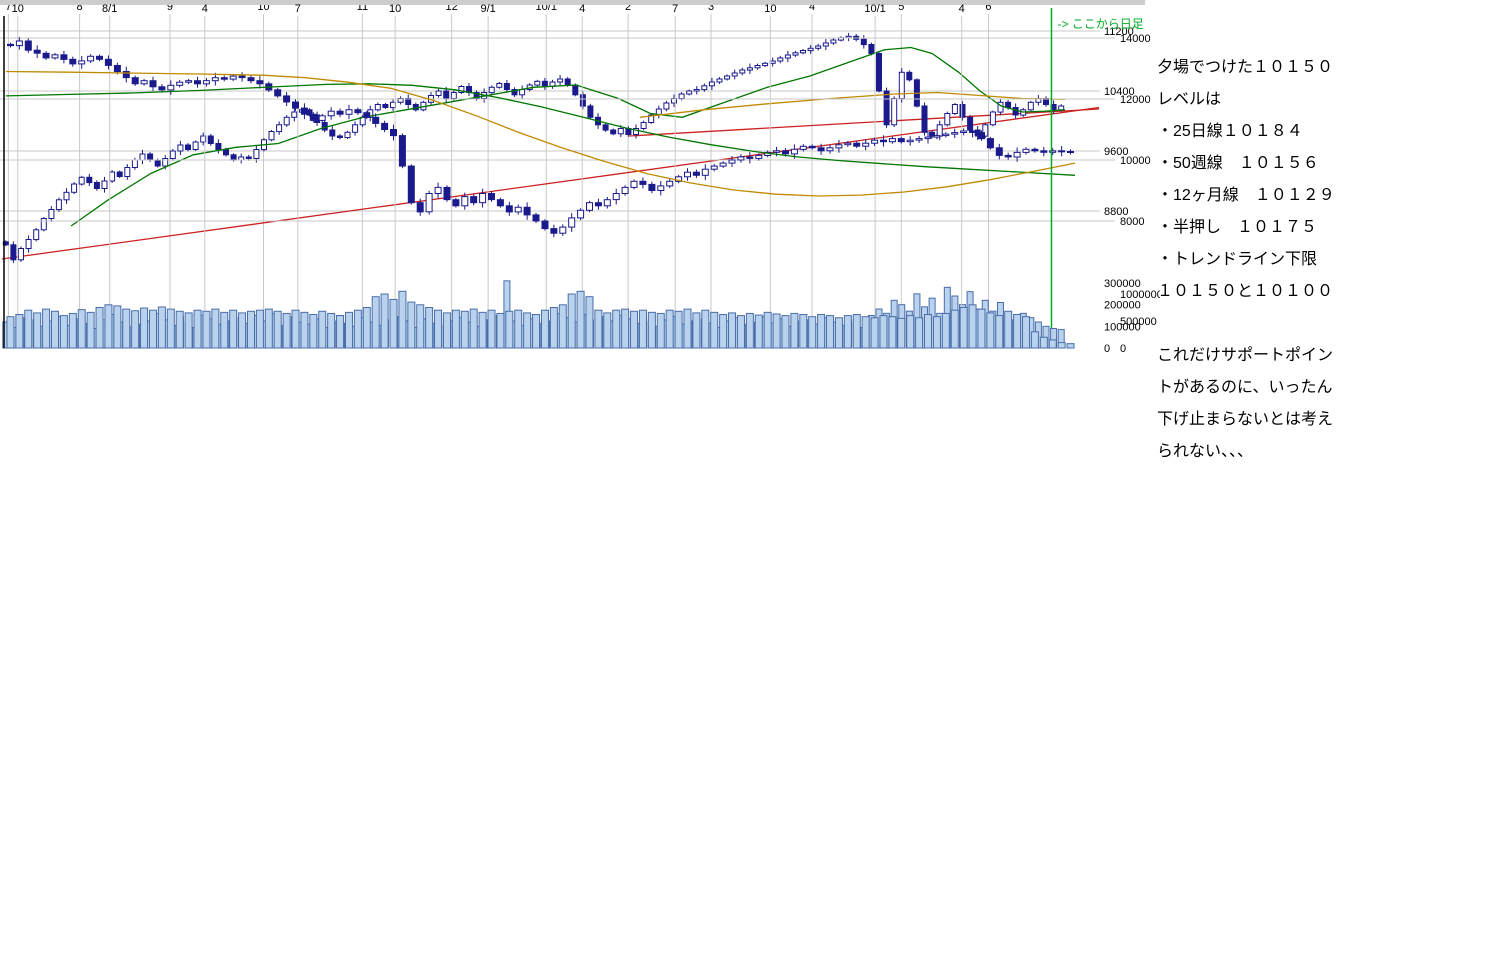 This screenshot has width=1490, height=970. I want to click on time-axis-label: 6, so click(988, 7).